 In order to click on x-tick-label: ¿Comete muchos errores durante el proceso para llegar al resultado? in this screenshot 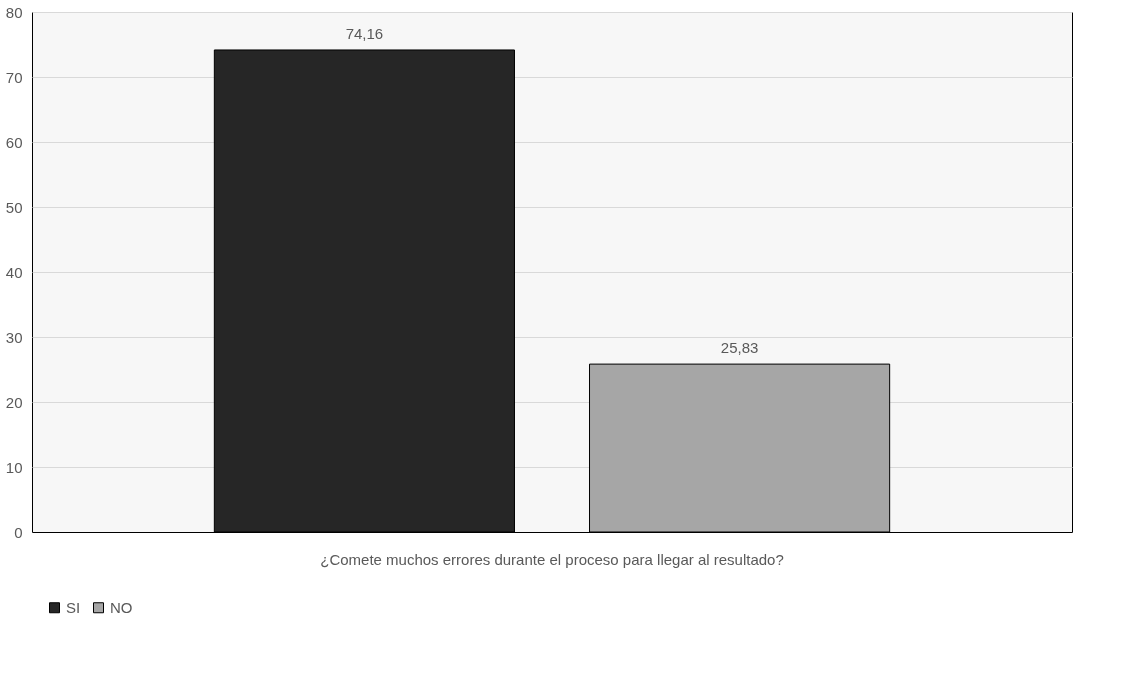, I will do `click(552, 559)`.